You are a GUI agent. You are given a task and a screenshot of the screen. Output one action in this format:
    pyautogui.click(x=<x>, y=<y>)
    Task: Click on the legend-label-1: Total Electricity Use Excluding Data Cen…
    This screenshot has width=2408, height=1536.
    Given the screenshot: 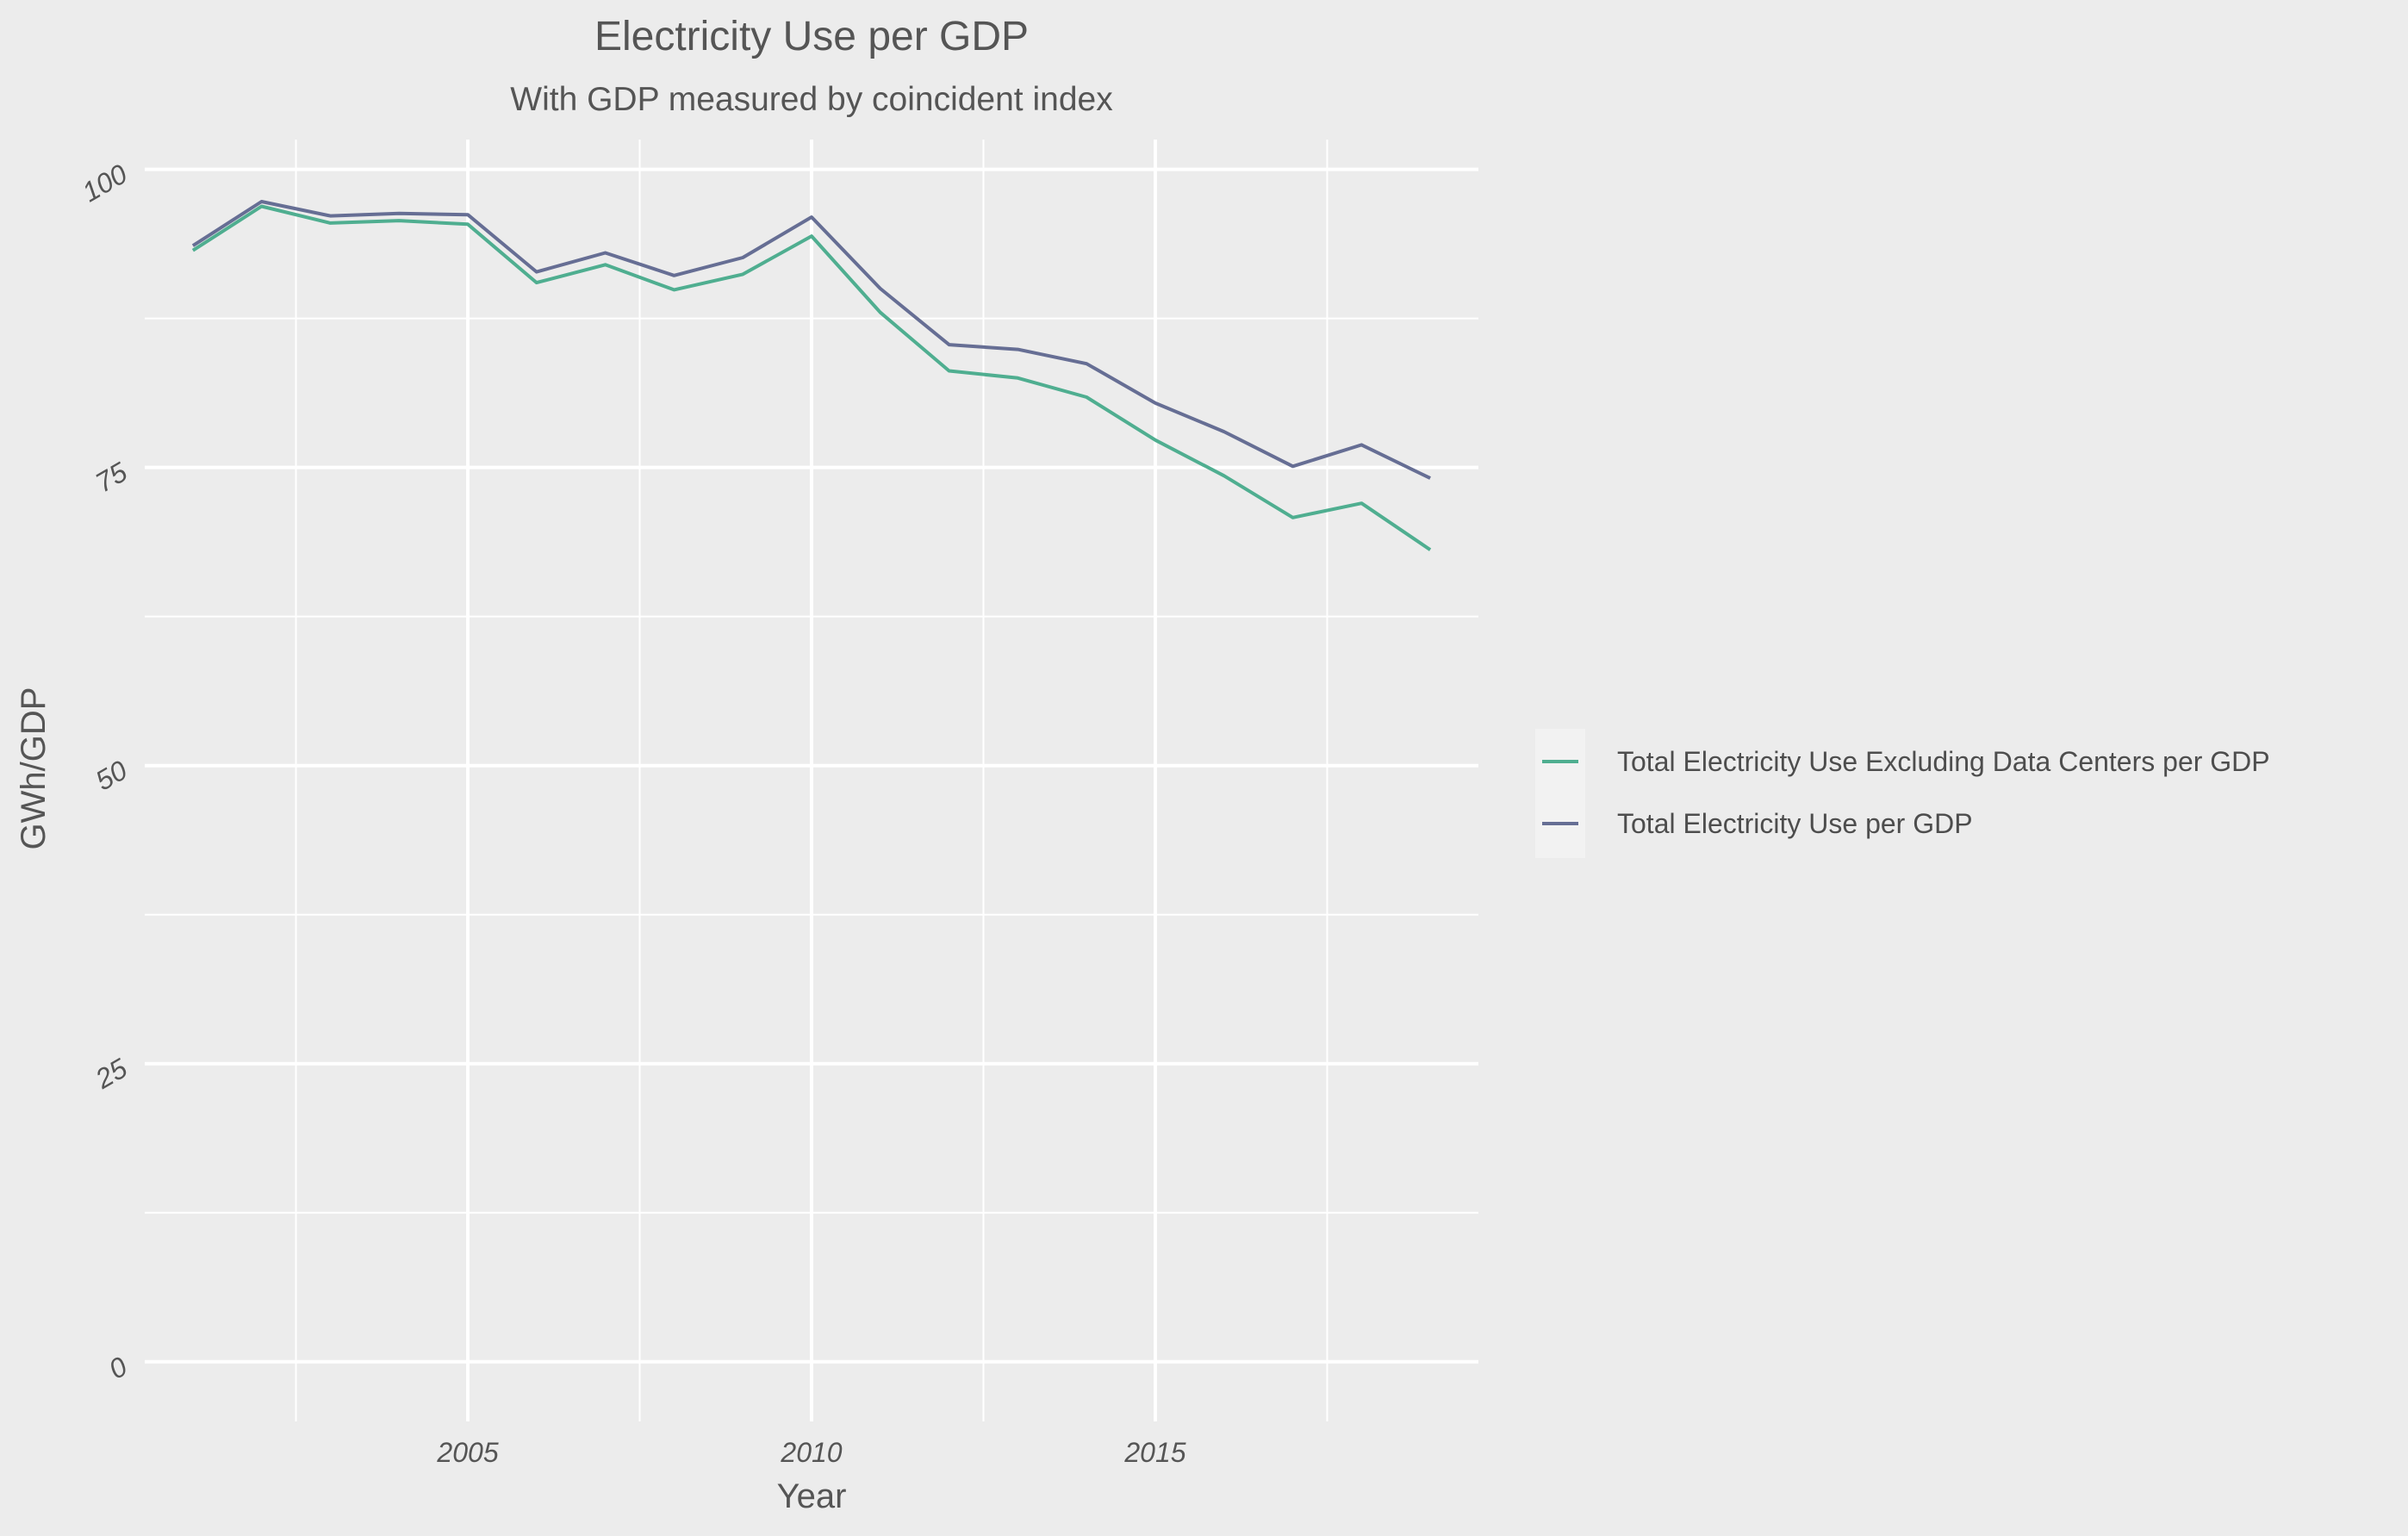 What is the action you would take?
    pyautogui.click(x=1944, y=761)
    